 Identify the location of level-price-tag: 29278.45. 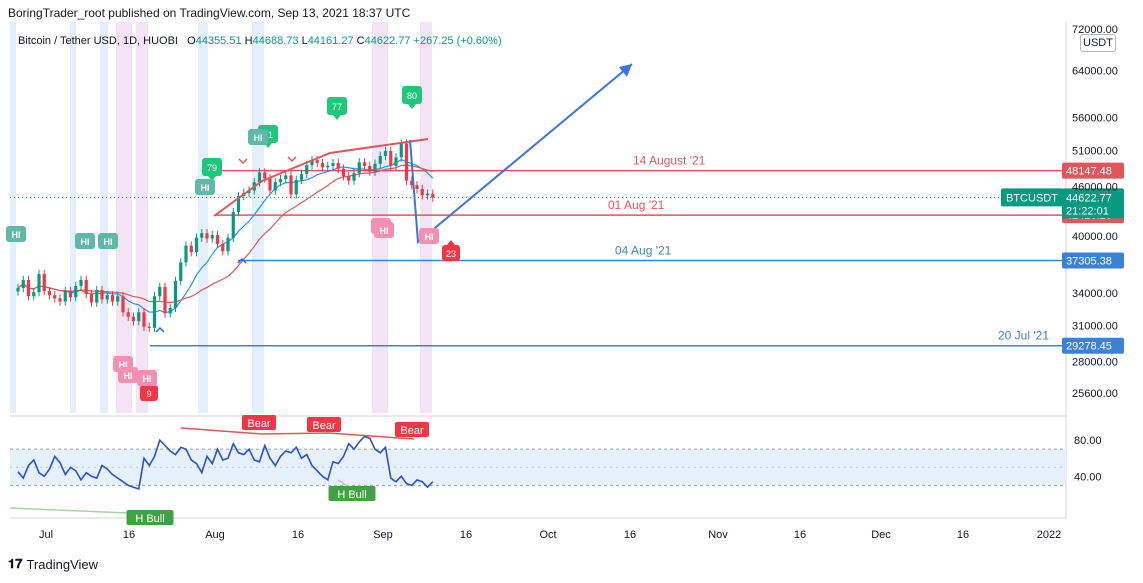
(1093, 345).